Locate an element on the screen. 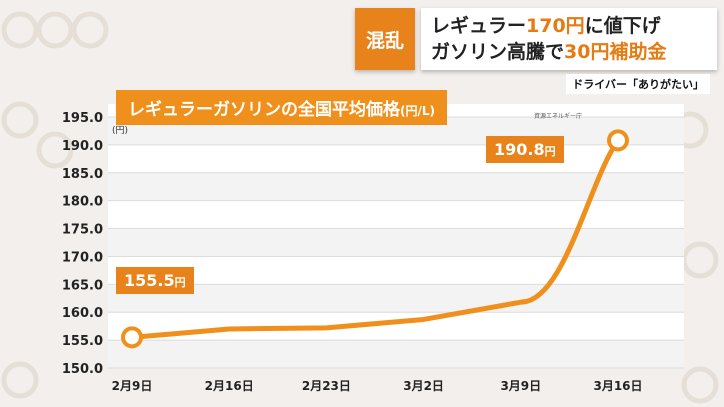  x-tick-label: 2月9日 is located at coordinates (132, 386).